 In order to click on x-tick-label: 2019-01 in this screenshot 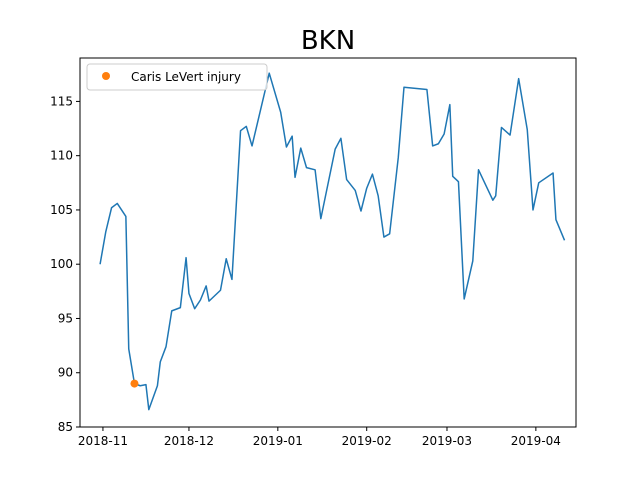, I will do `click(278, 441)`.